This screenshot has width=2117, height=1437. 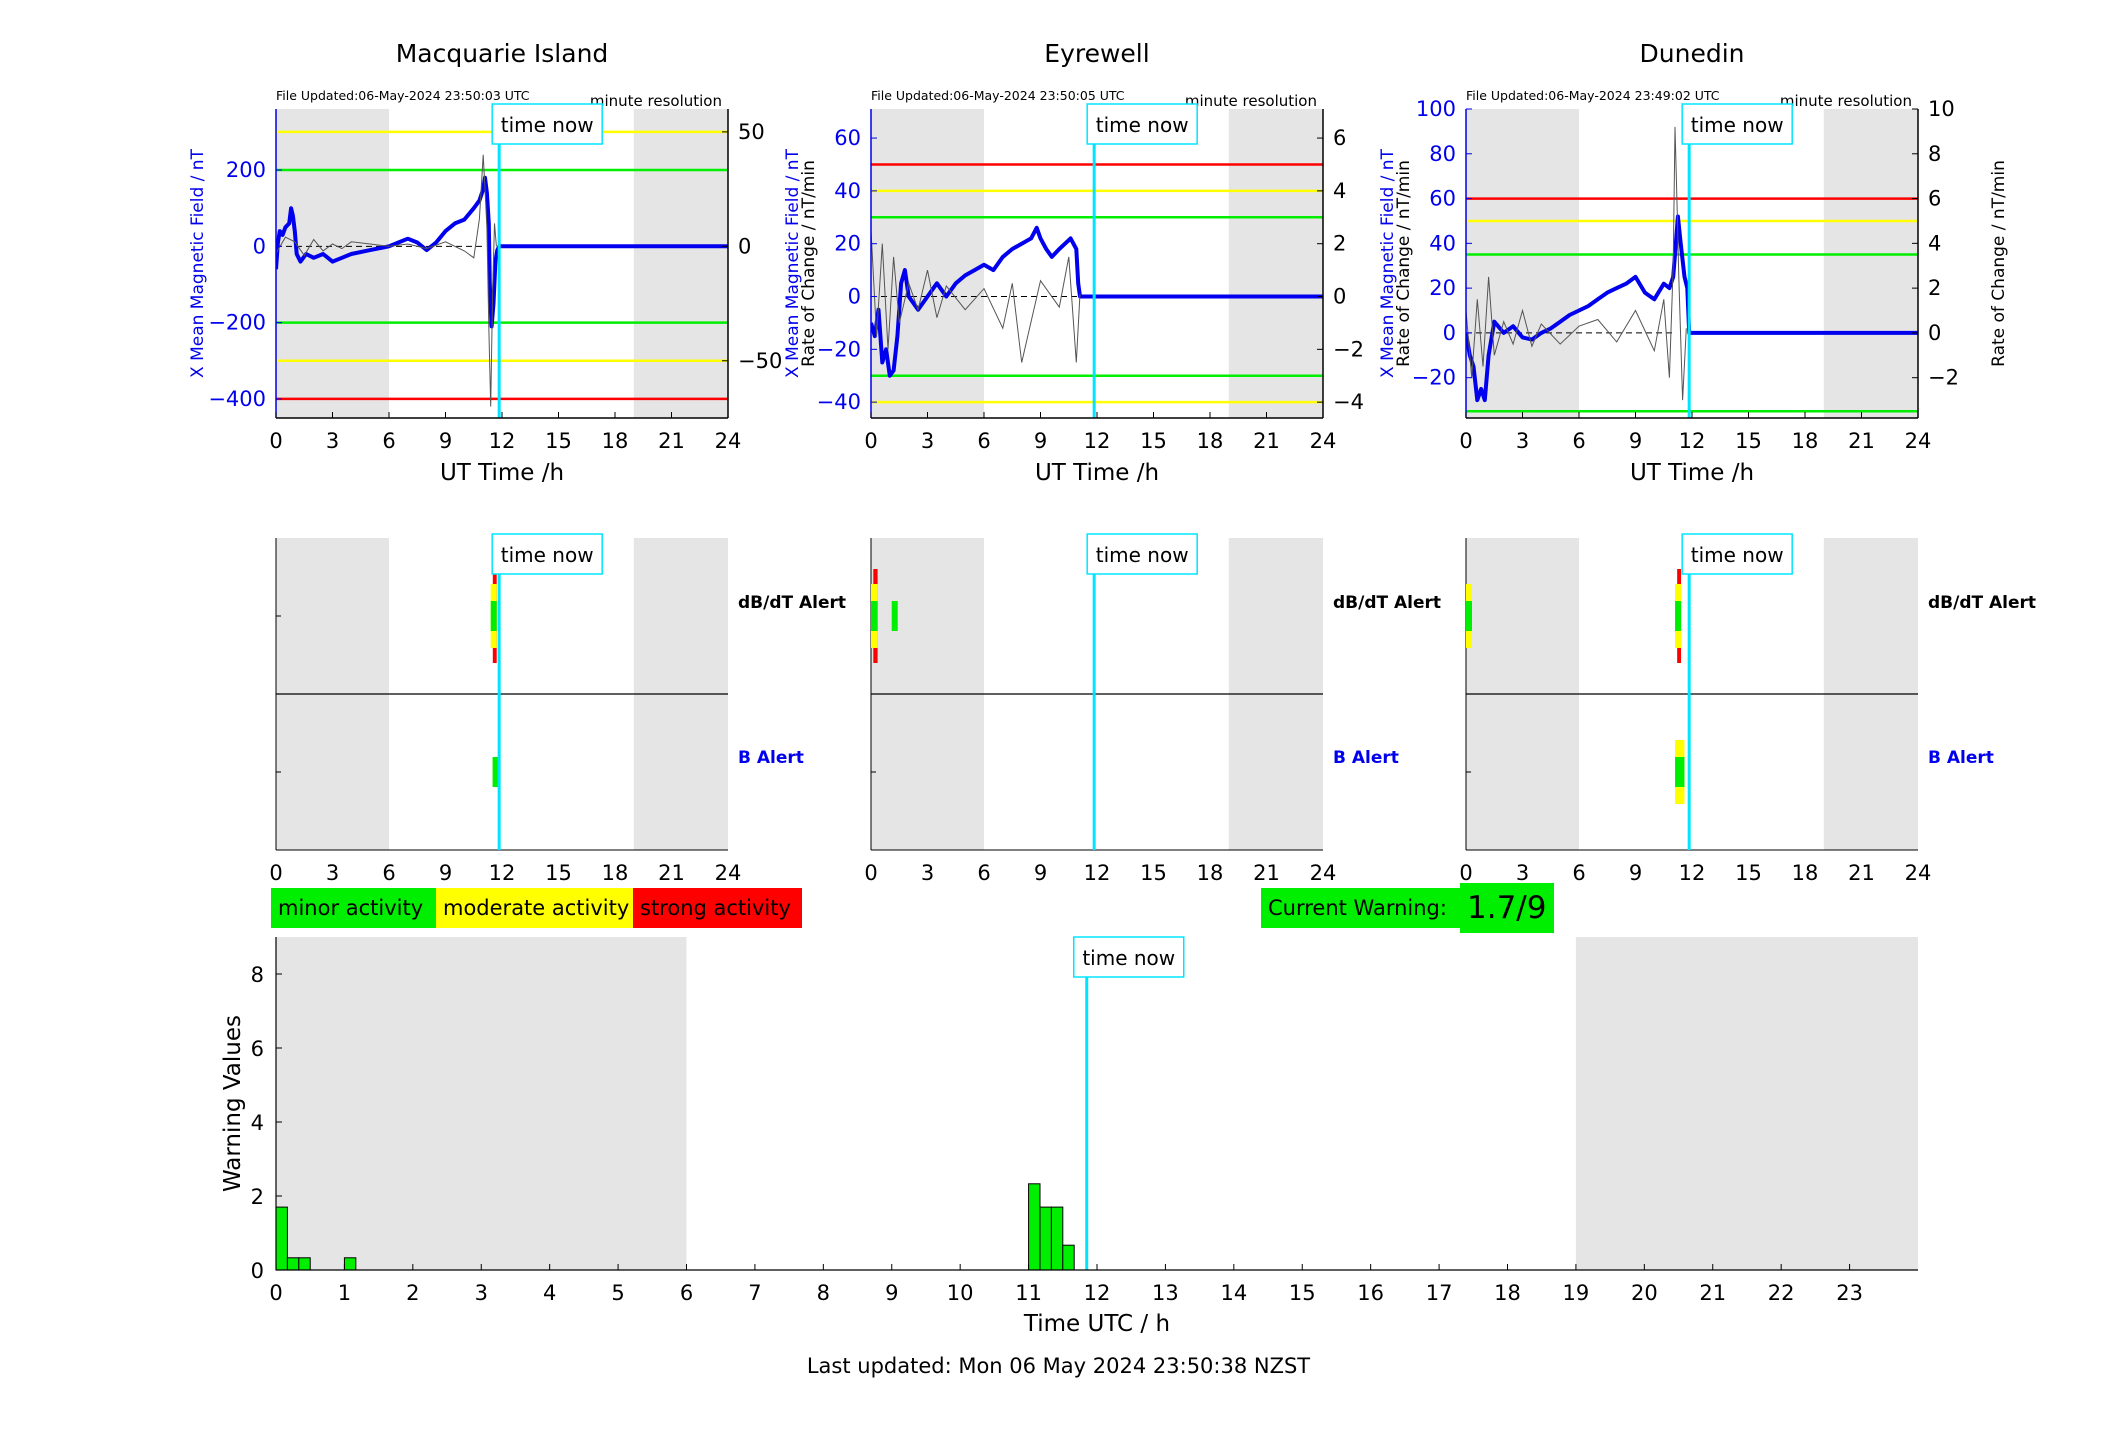 I want to click on station-2-alert-x-tick-label: 18, so click(x=1210, y=873).